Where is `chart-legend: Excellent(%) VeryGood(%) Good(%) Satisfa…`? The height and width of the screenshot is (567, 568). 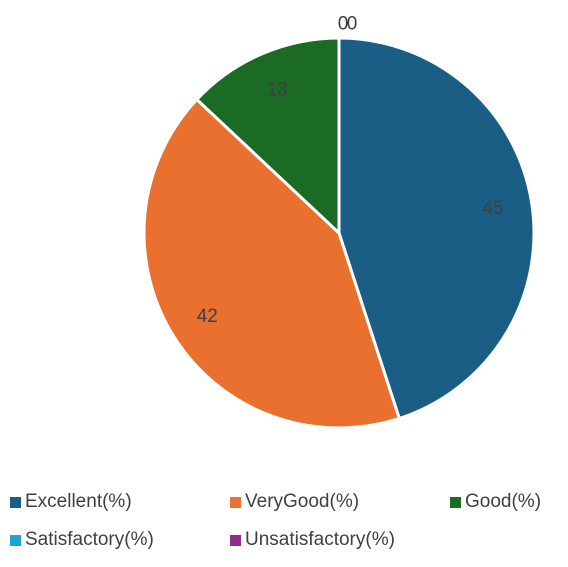 chart-legend: Excellent(%) VeryGood(%) Good(%) Satisfa… is located at coordinates (288, 521).